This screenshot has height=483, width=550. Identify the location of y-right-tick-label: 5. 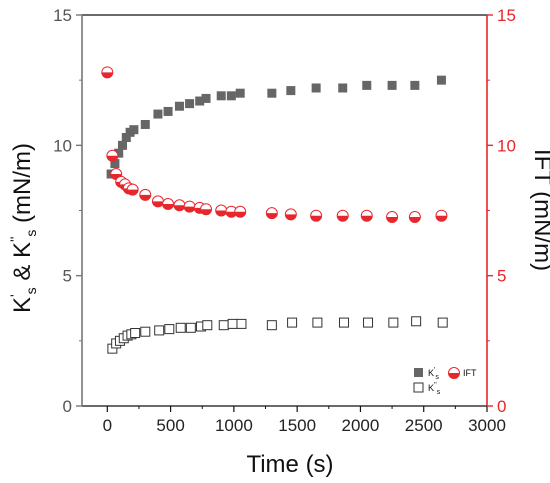
(501, 276).